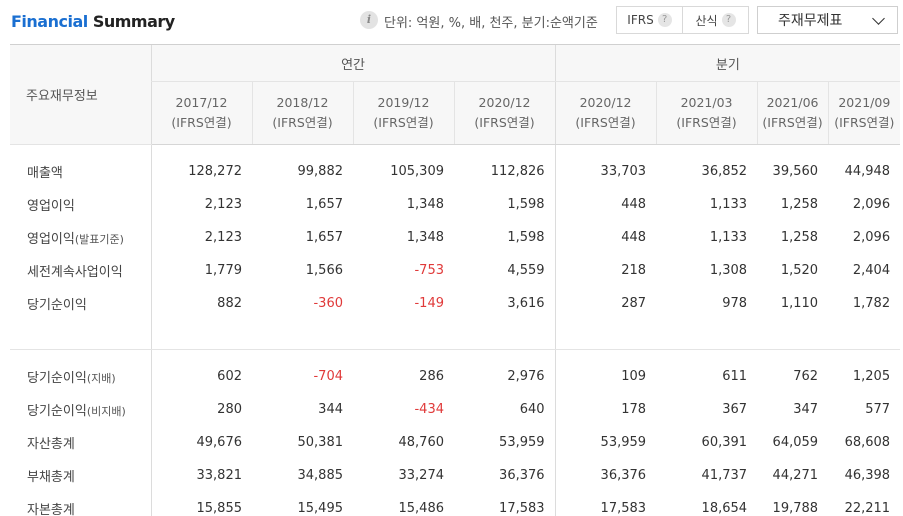  What do you see at coordinates (792, 102) in the screenshot?
I see `period-date: 2021/06` at bounding box center [792, 102].